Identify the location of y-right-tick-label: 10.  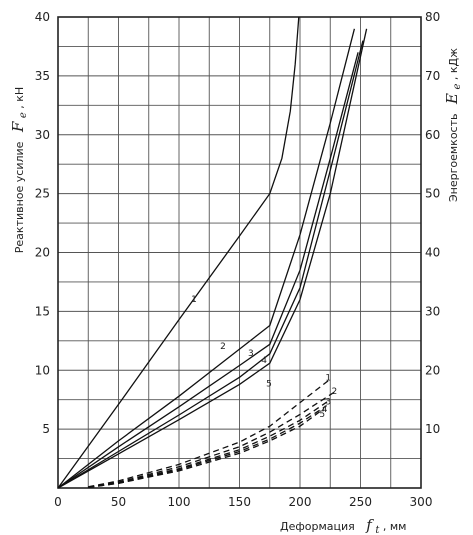
(432, 429).